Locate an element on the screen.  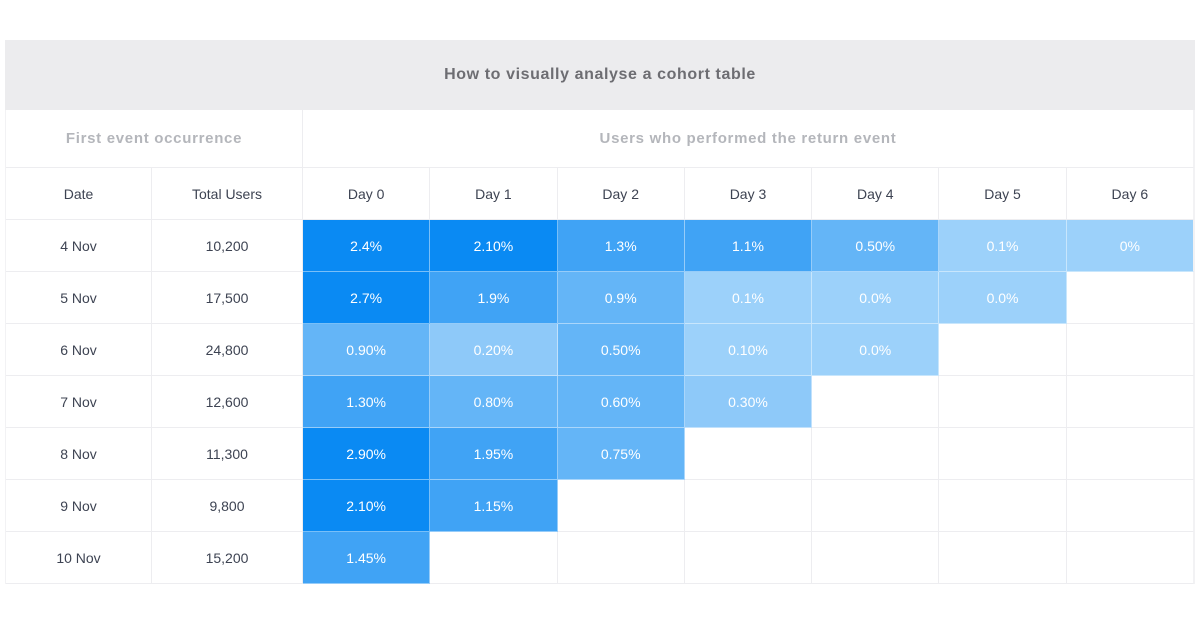
cohort-cell: 0.9% is located at coordinates (621, 298).